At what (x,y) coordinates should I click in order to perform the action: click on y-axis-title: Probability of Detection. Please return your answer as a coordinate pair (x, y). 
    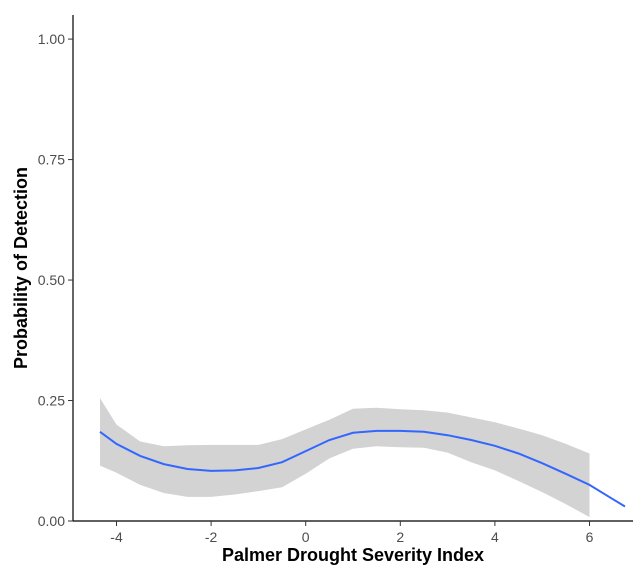
    Looking at the image, I should click on (21, 268).